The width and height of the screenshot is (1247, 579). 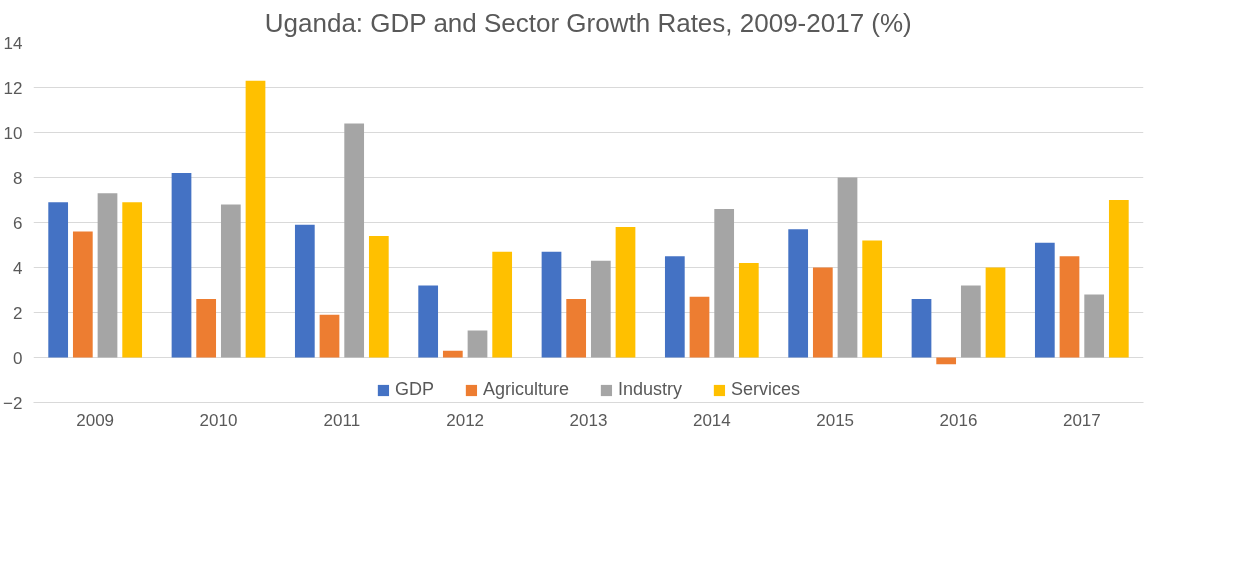 What do you see at coordinates (13, 43) in the screenshot?
I see `y-tick-label: 14` at bounding box center [13, 43].